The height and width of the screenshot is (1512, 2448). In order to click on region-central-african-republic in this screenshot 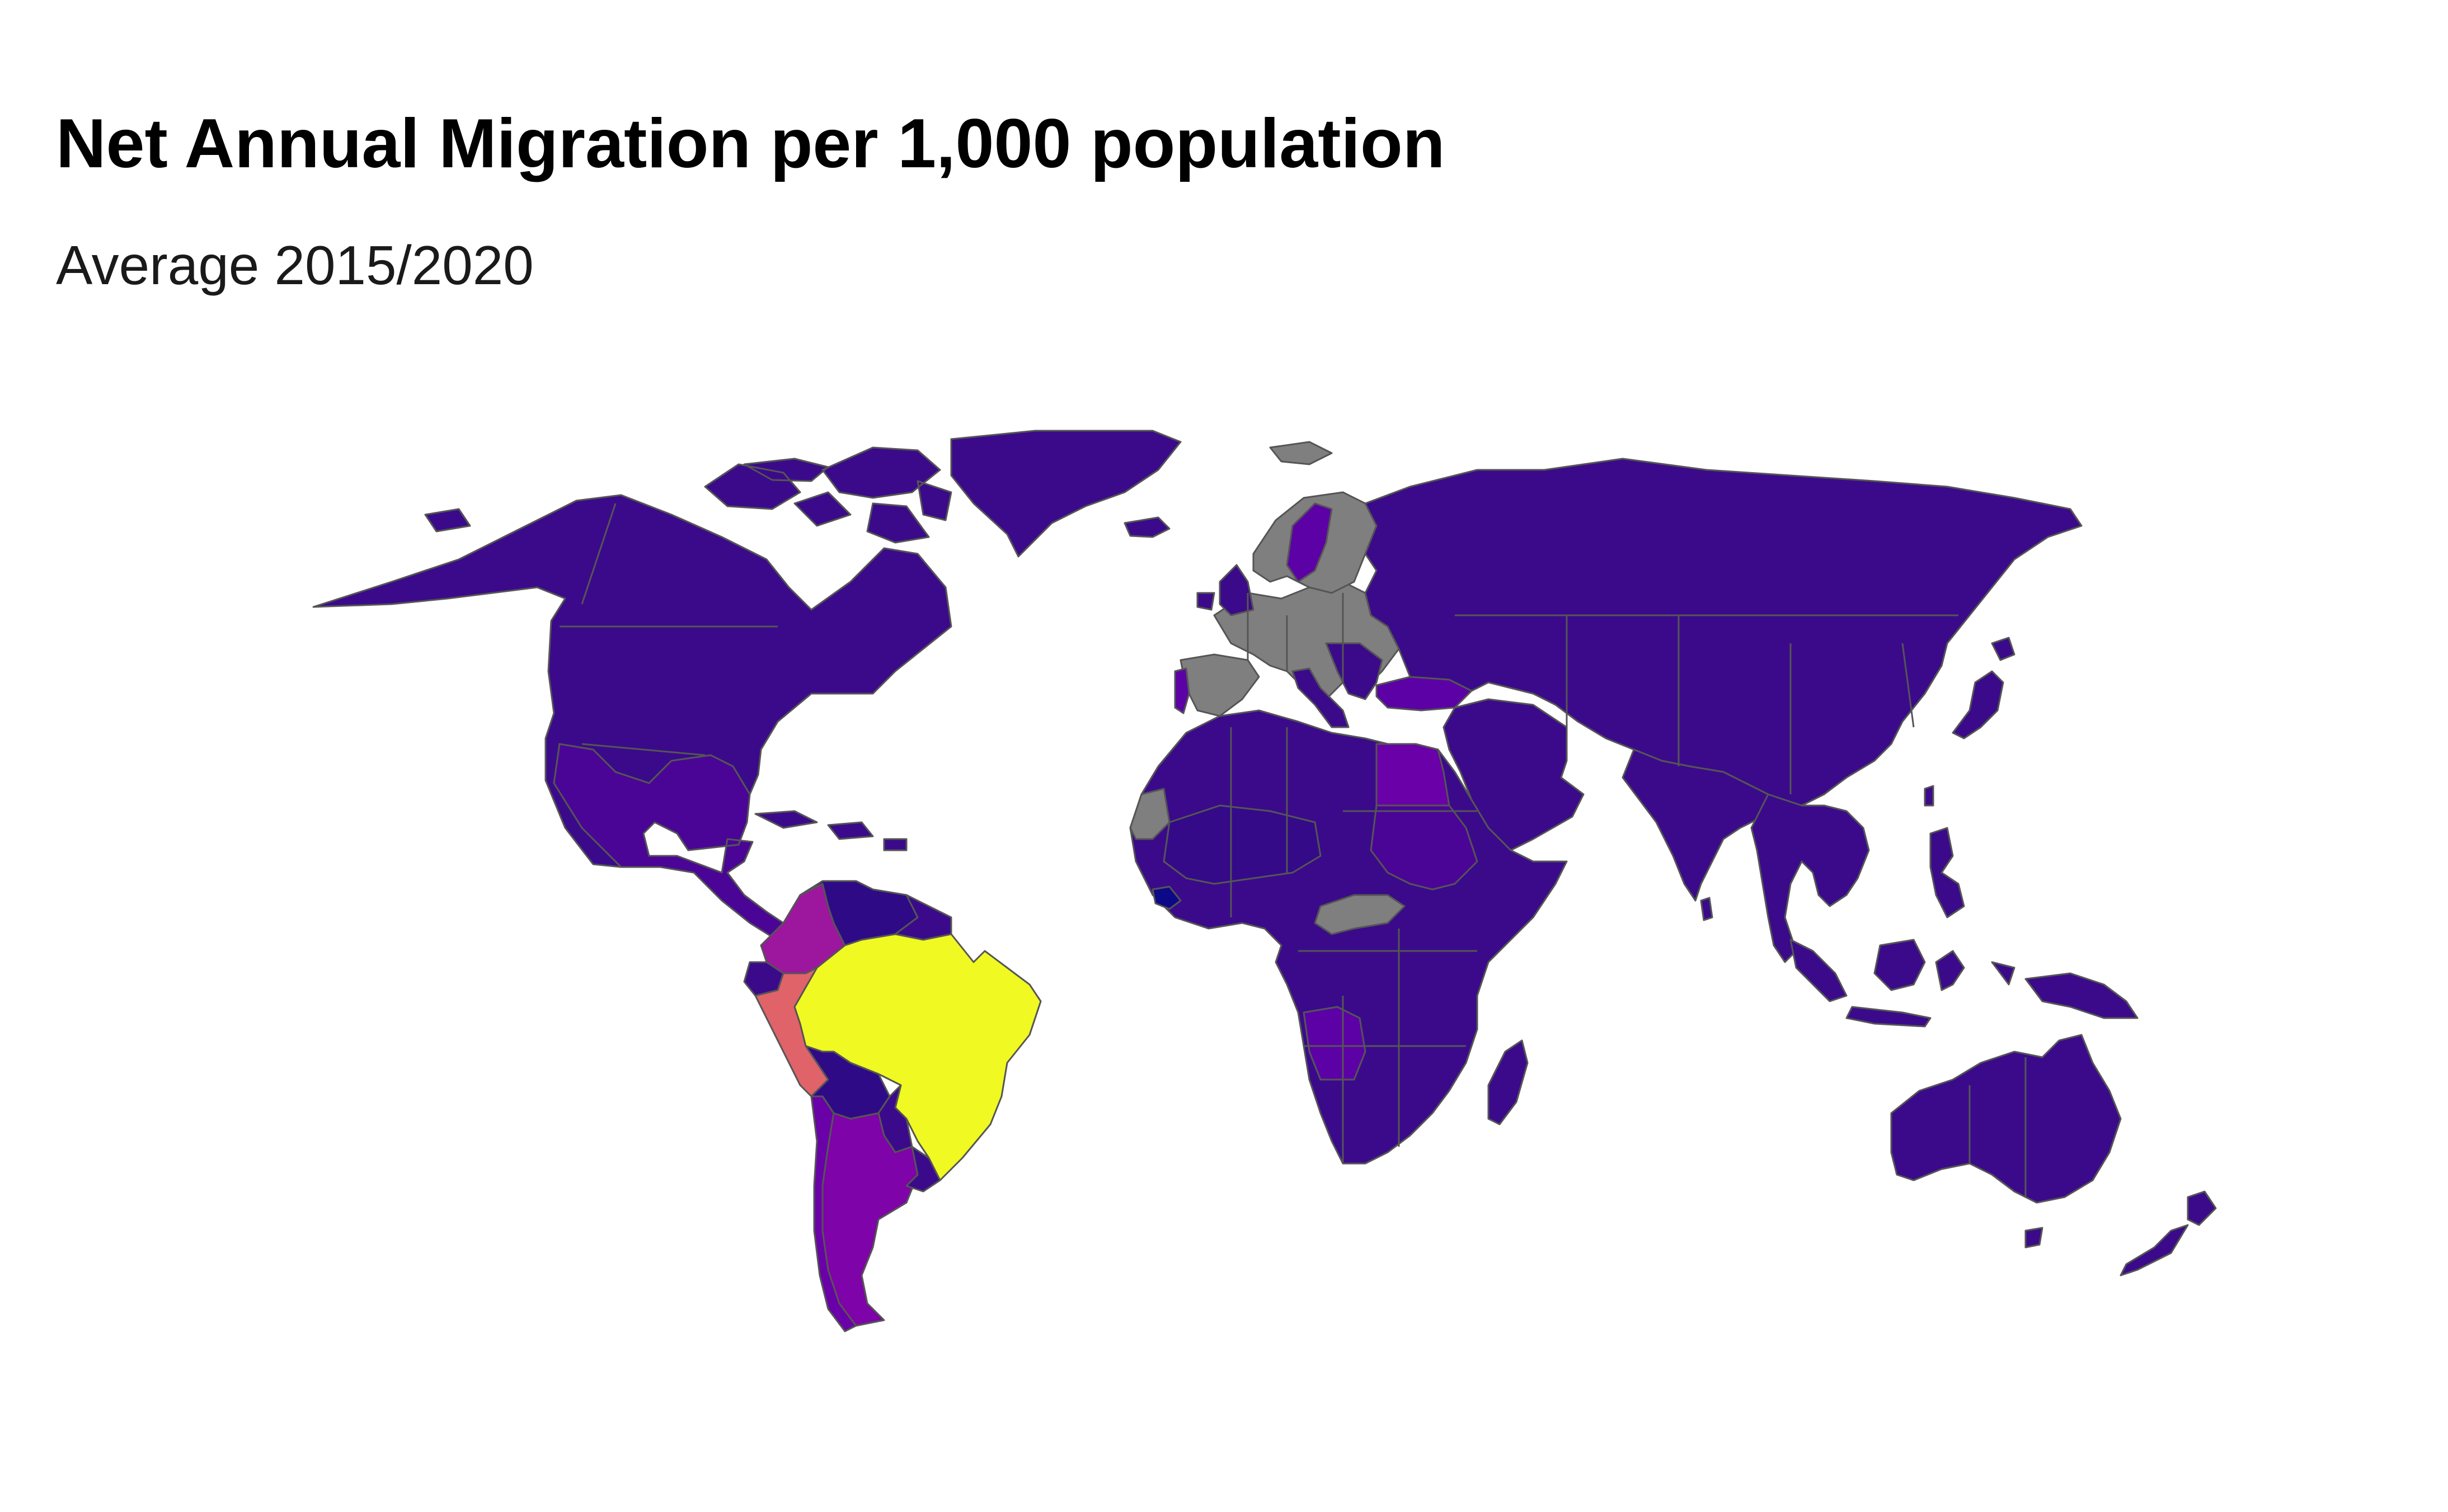, I will do `click(1360, 915)`.